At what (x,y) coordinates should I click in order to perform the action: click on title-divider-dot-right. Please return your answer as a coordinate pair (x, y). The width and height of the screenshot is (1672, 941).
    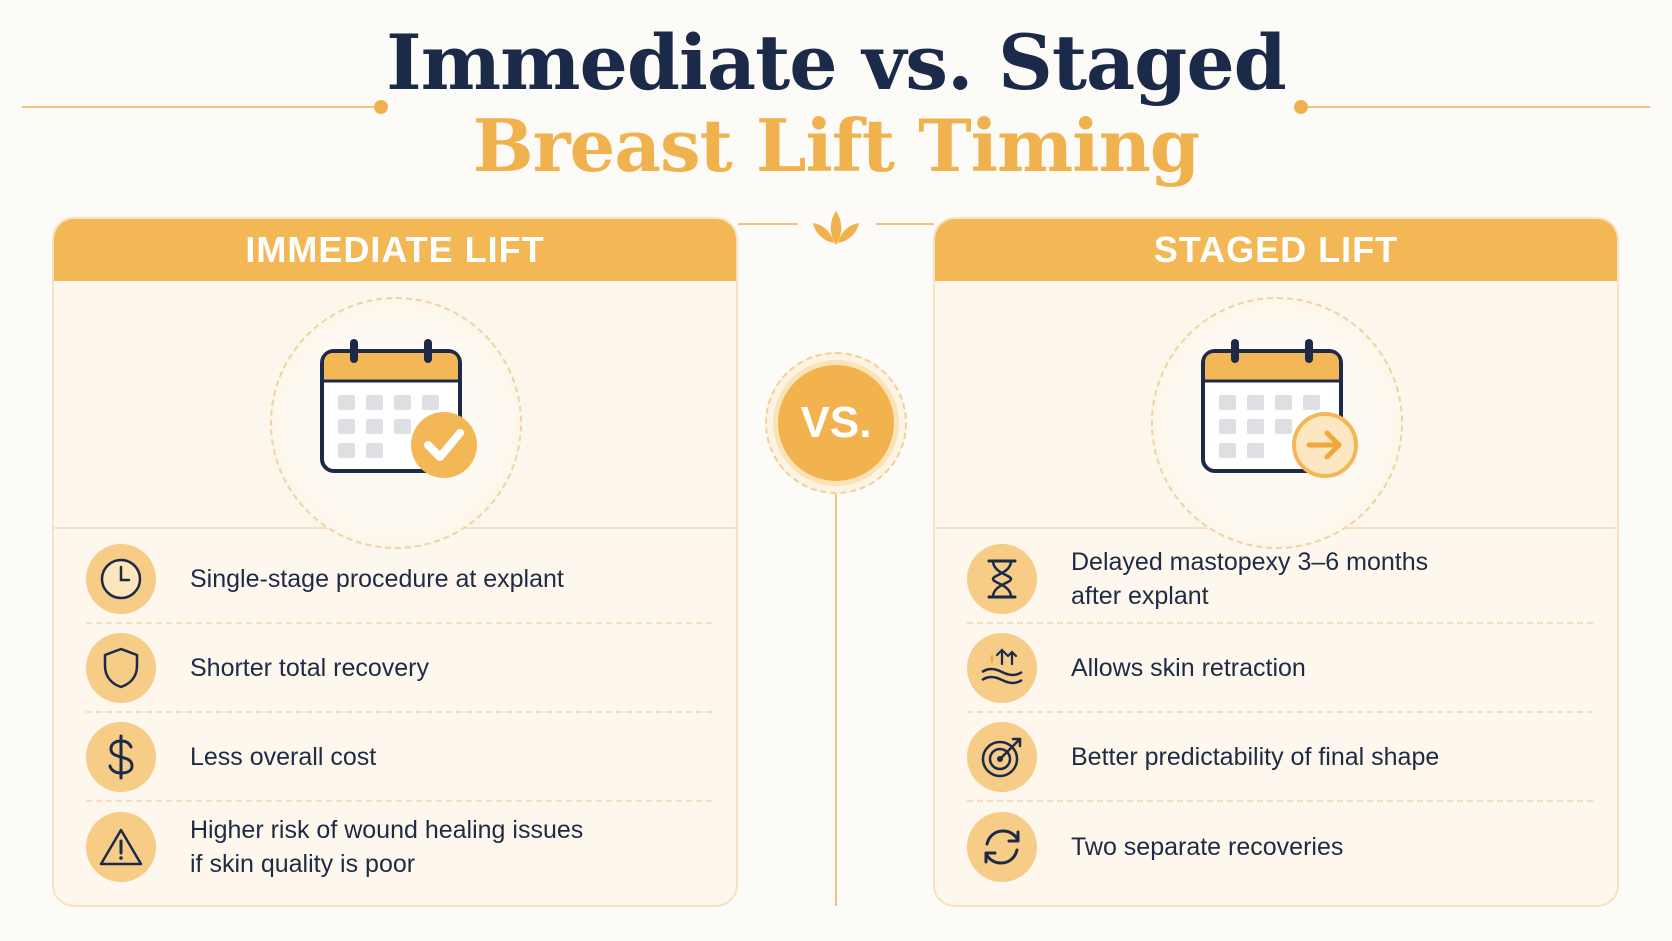
    Looking at the image, I should click on (1301, 107).